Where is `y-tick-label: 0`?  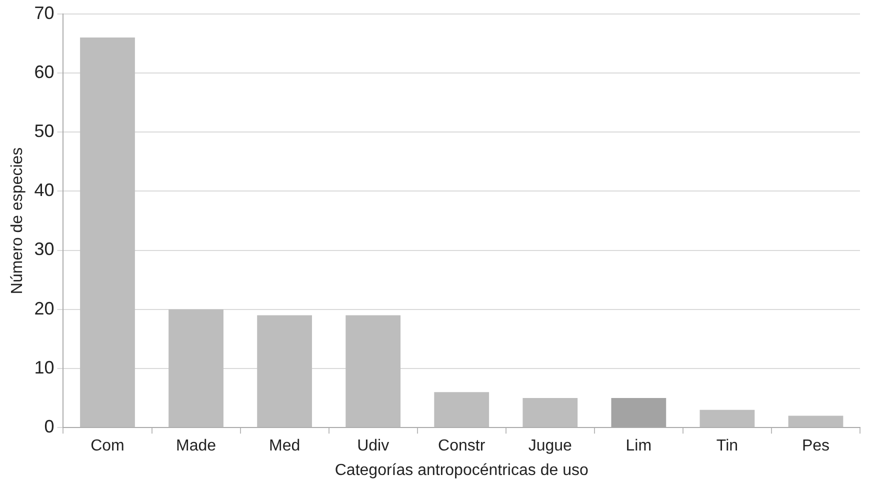
y-tick-label: 0 is located at coordinates (49, 426).